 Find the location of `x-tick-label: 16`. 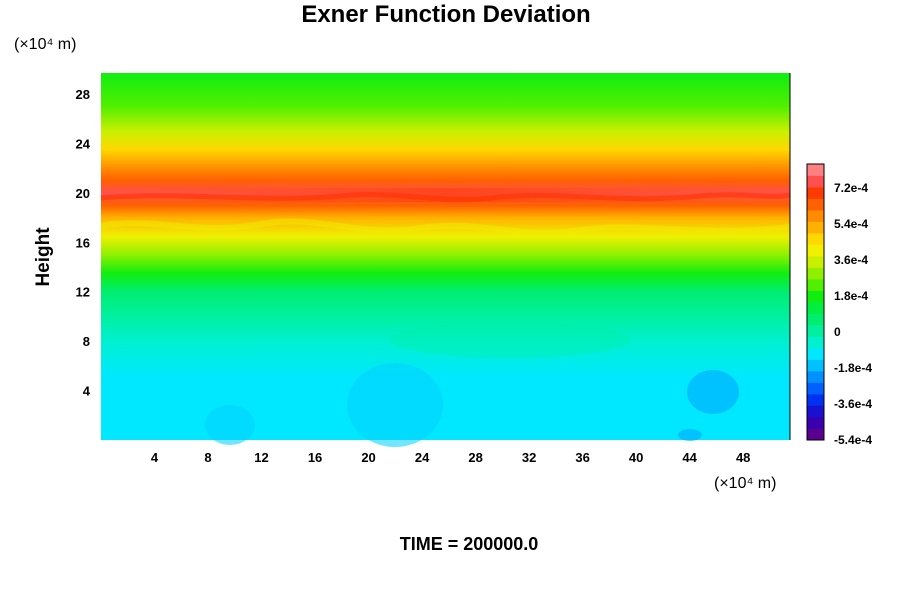

x-tick-label: 16 is located at coordinates (315, 457).